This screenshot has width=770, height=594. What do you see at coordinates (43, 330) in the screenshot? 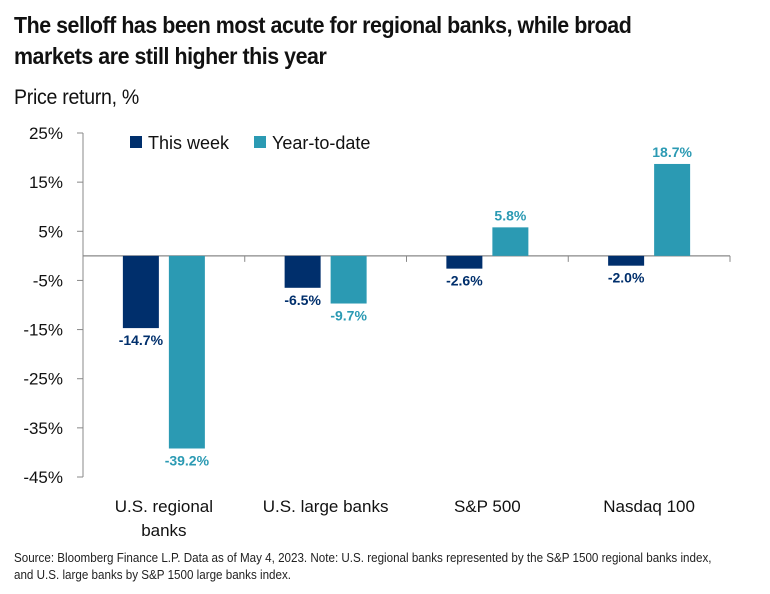
I see `y-tick-label: -15%` at bounding box center [43, 330].